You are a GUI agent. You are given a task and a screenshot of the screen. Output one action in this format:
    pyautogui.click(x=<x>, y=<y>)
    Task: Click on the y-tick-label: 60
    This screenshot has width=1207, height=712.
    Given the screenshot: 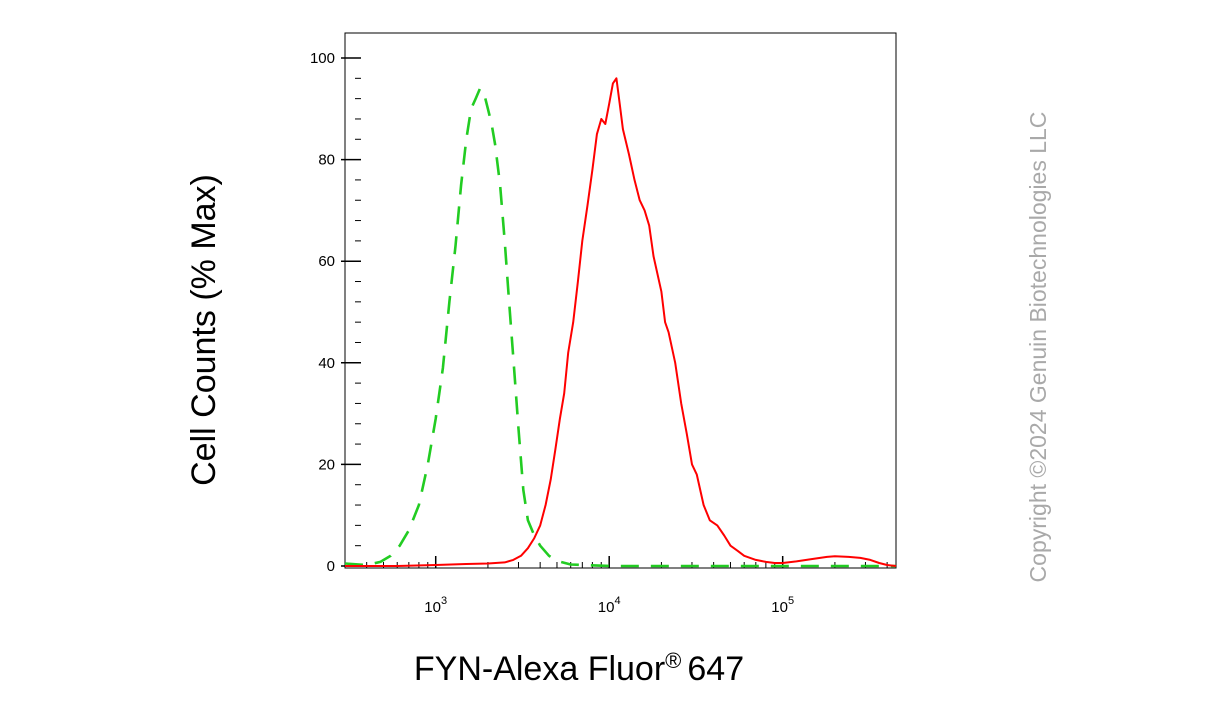 What is the action you would take?
    pyautogui.click(x=326, y=261)
    